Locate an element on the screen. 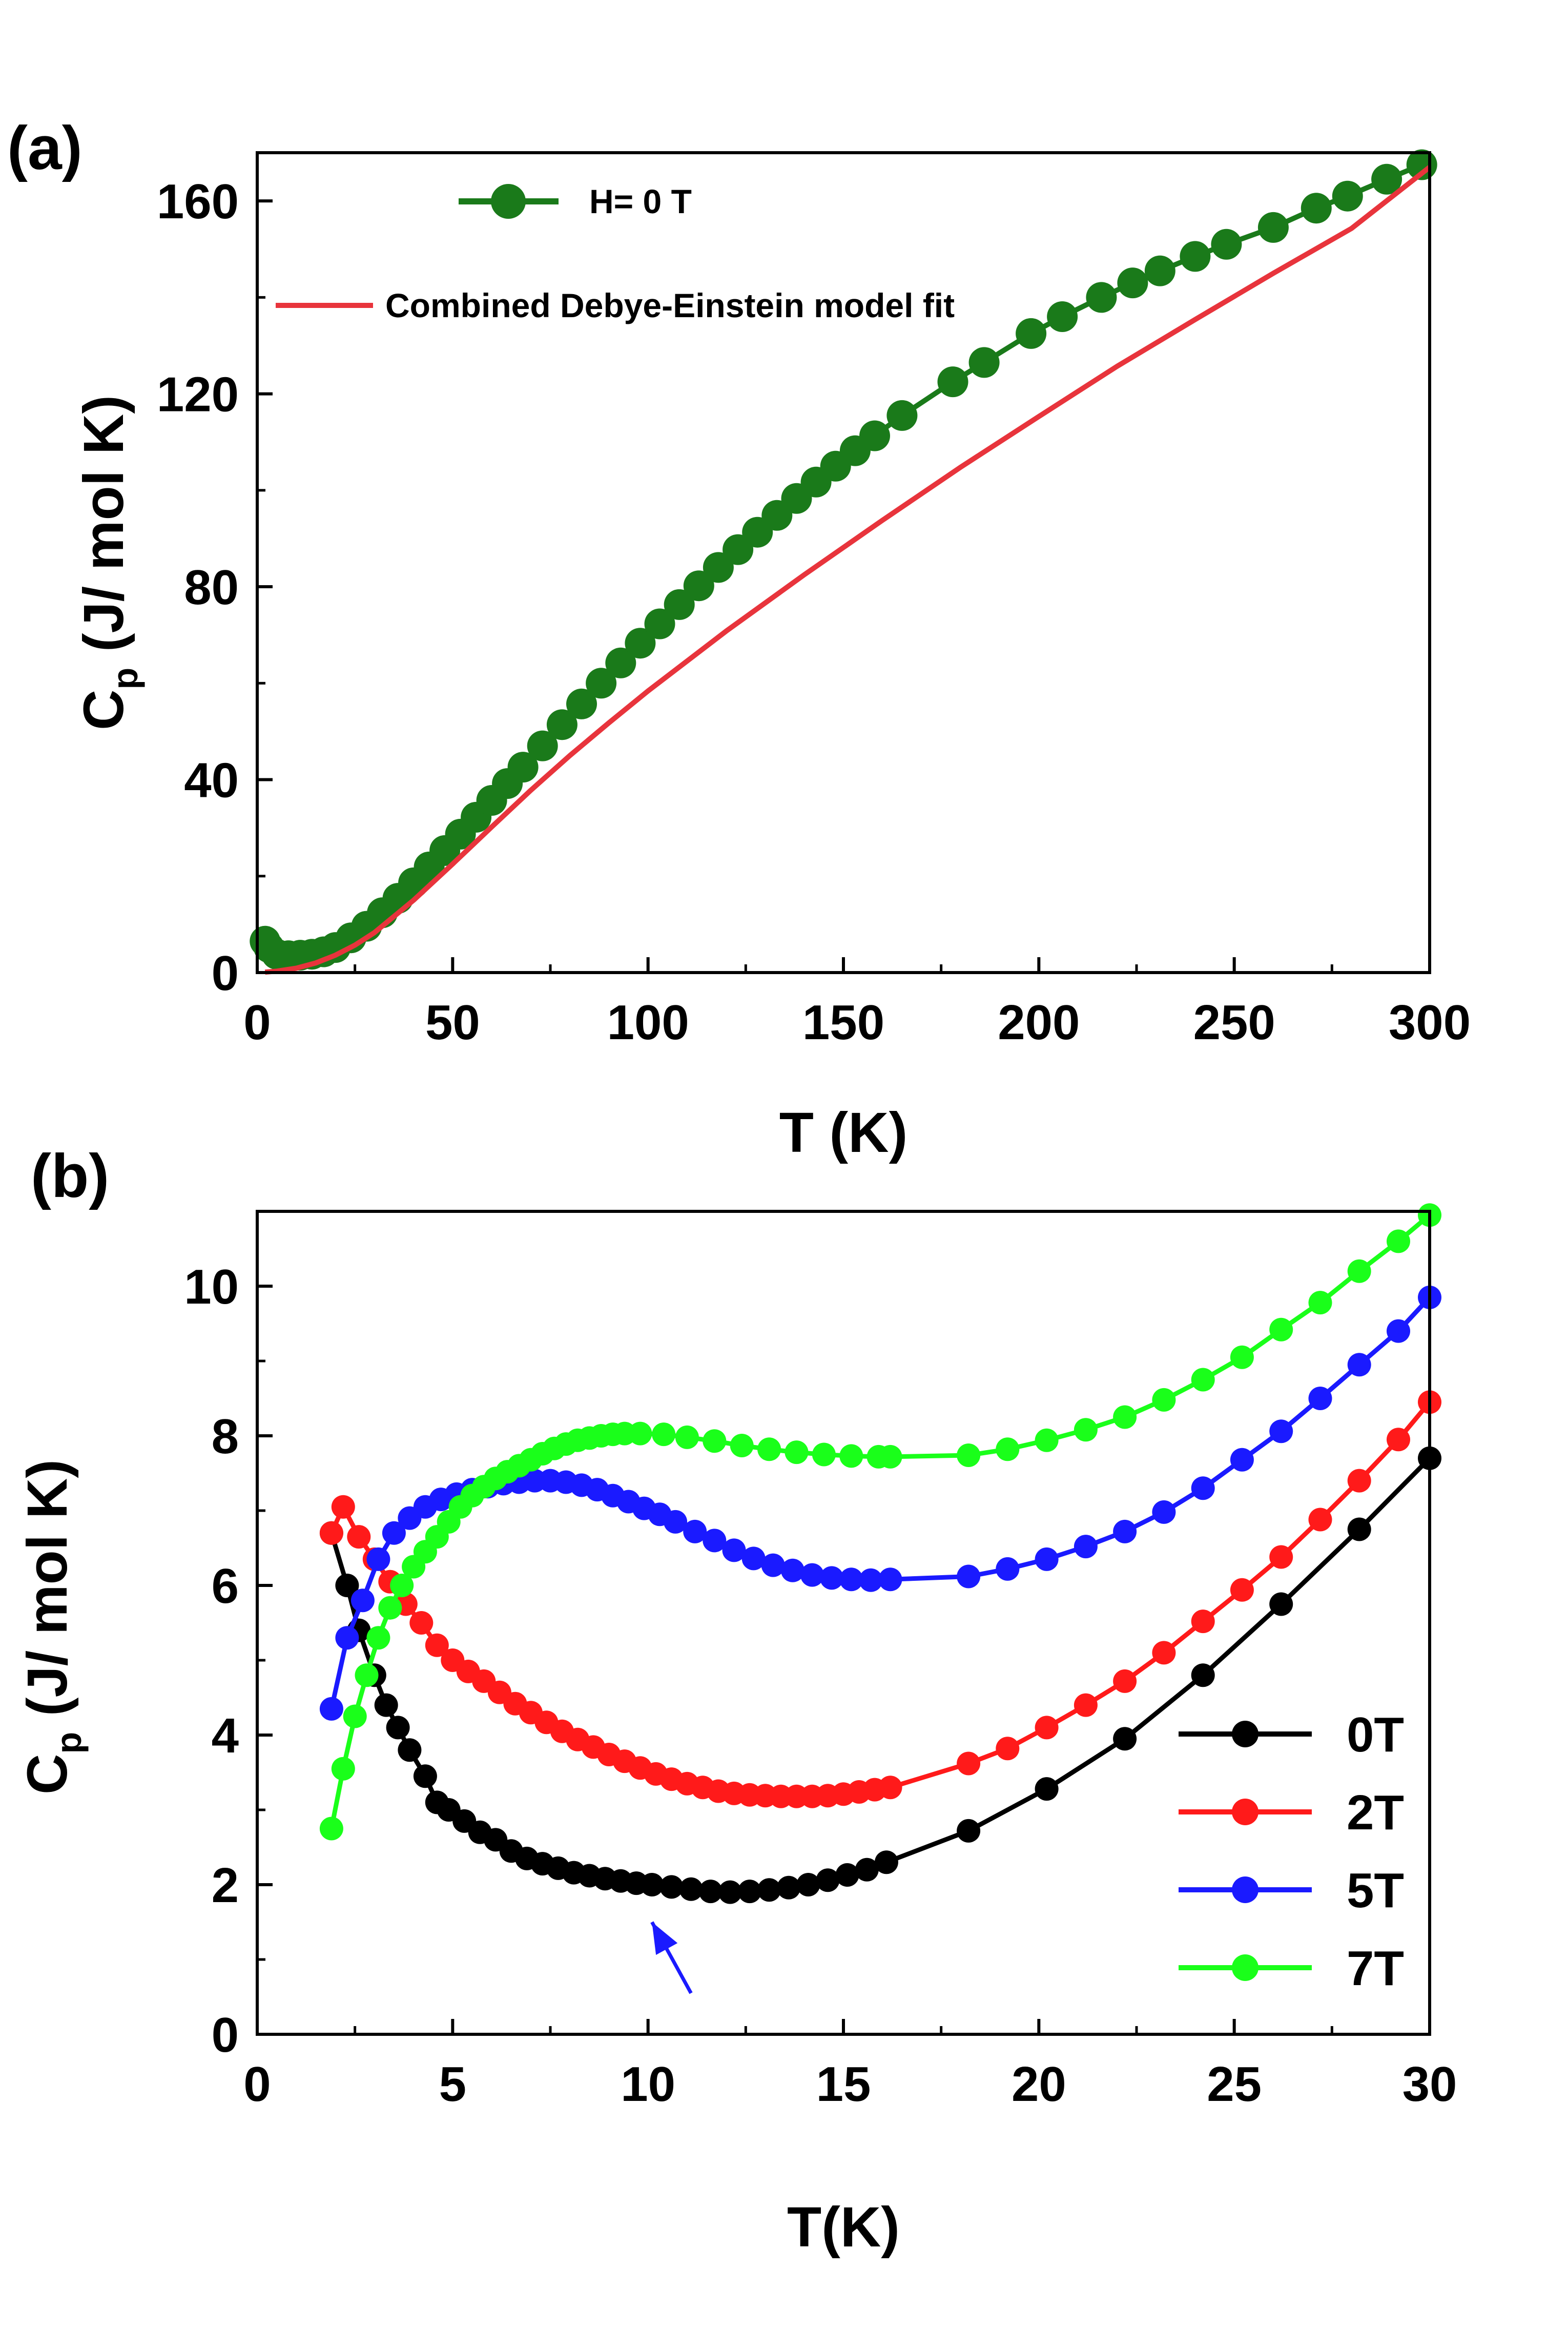  panel-a-y-tick-label: 40 is located at coordinates (211, 780).